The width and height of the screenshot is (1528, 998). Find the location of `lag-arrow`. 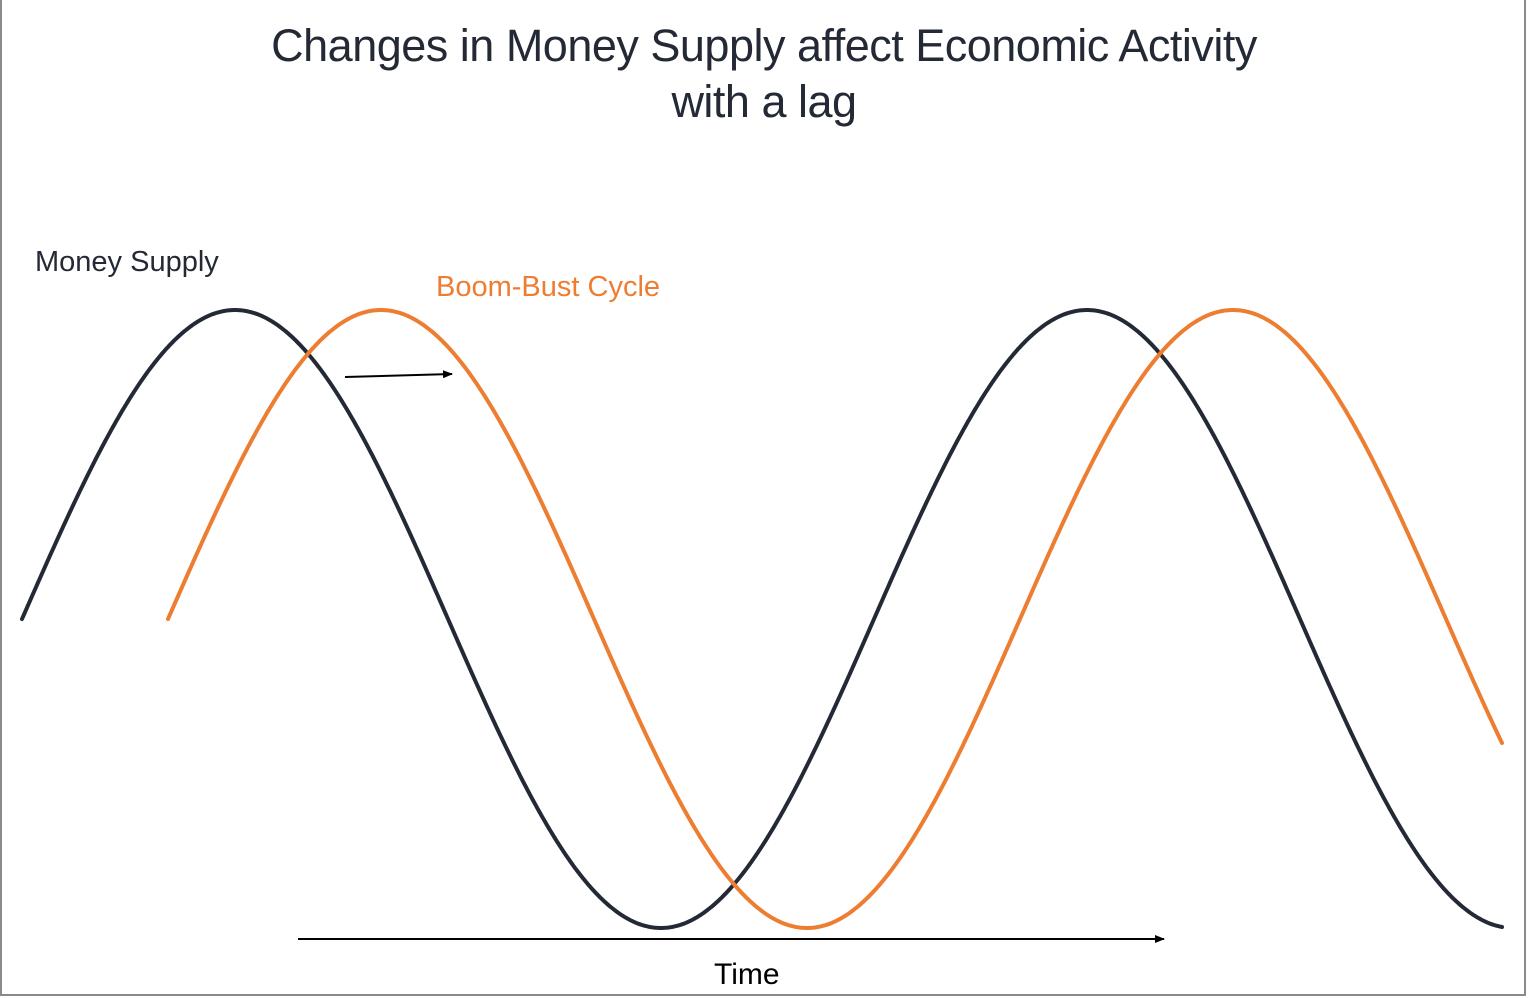

lag-arrow is located at coordinates (398, 374).